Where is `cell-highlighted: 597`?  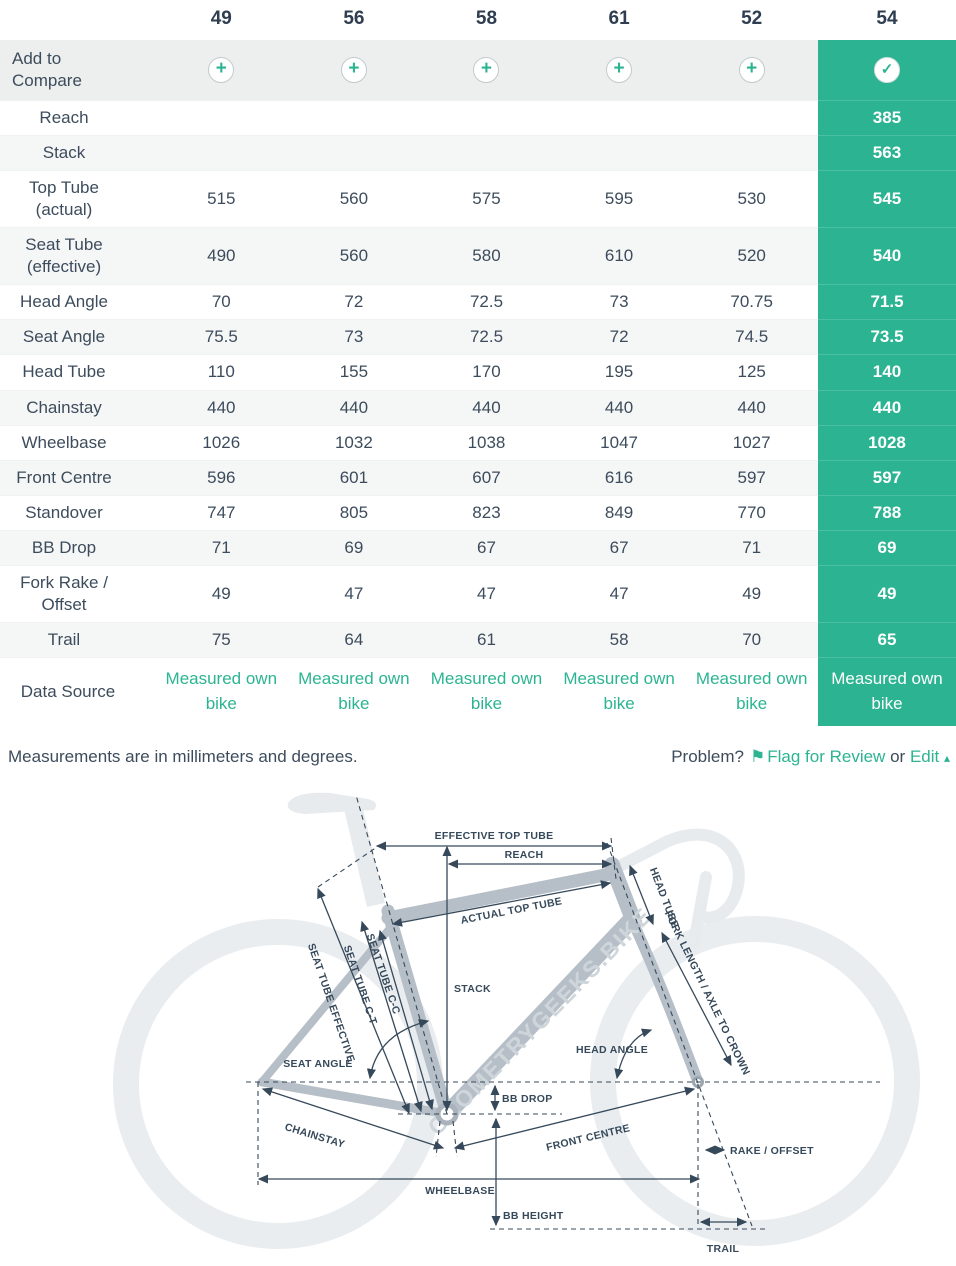
cell-highlighted: 597 is located at coordinates (886, 477).